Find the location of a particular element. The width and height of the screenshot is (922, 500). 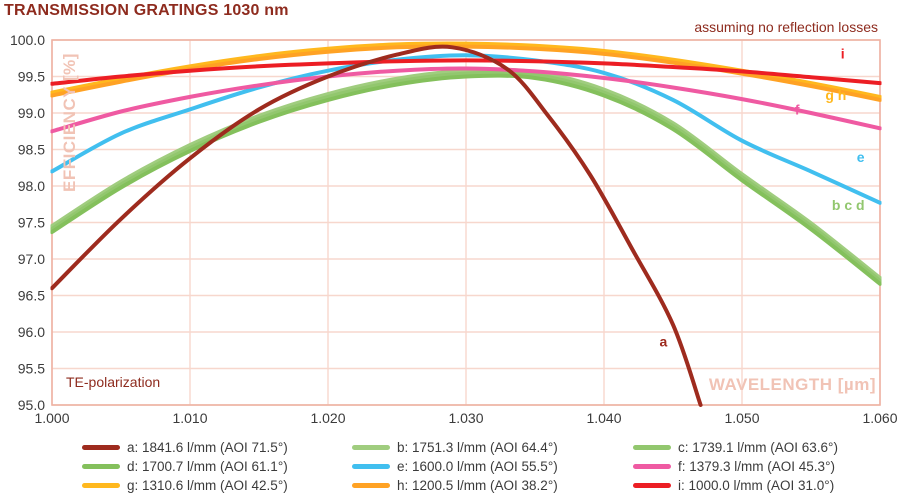

x-tick-label: 1.000 is located at coordinates (51, 418).